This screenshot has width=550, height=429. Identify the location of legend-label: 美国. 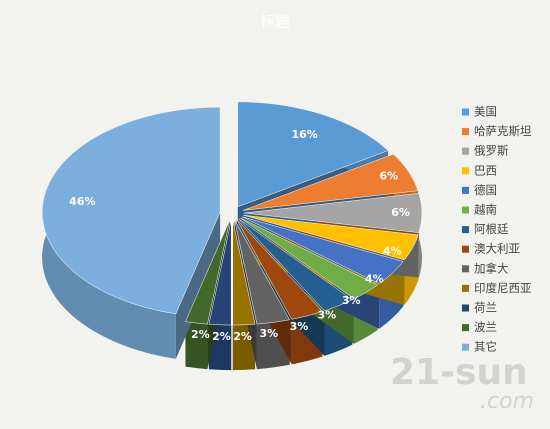
(485, 112).